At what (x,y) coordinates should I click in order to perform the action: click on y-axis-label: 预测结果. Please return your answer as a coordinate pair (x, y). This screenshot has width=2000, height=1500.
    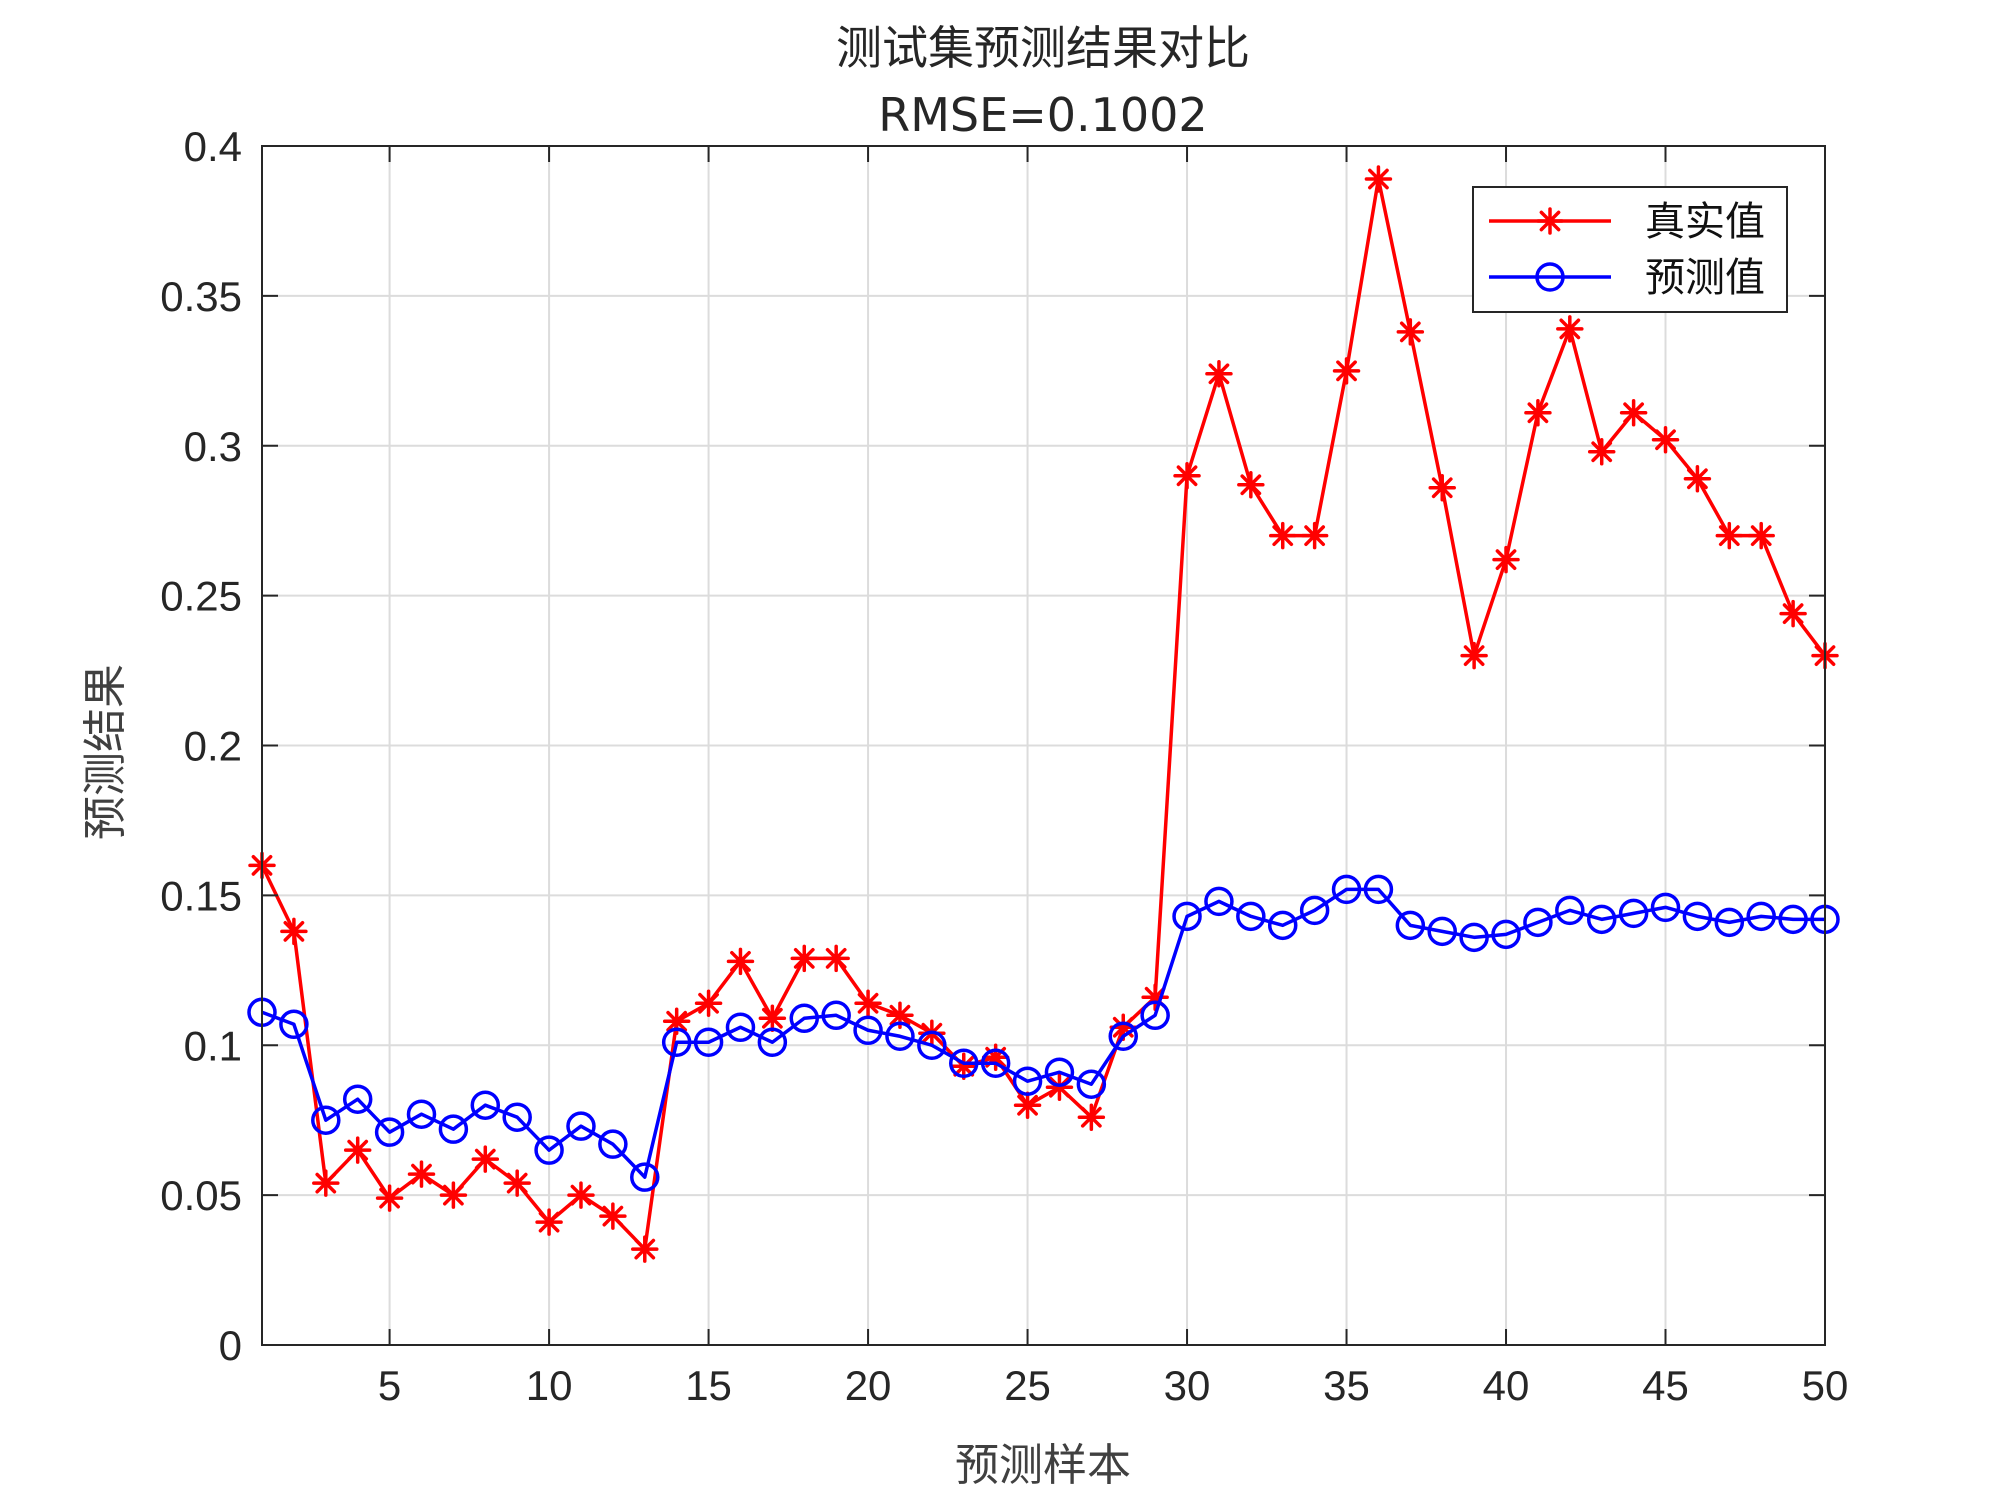
    Looking at the image, I should click on (105, 752).